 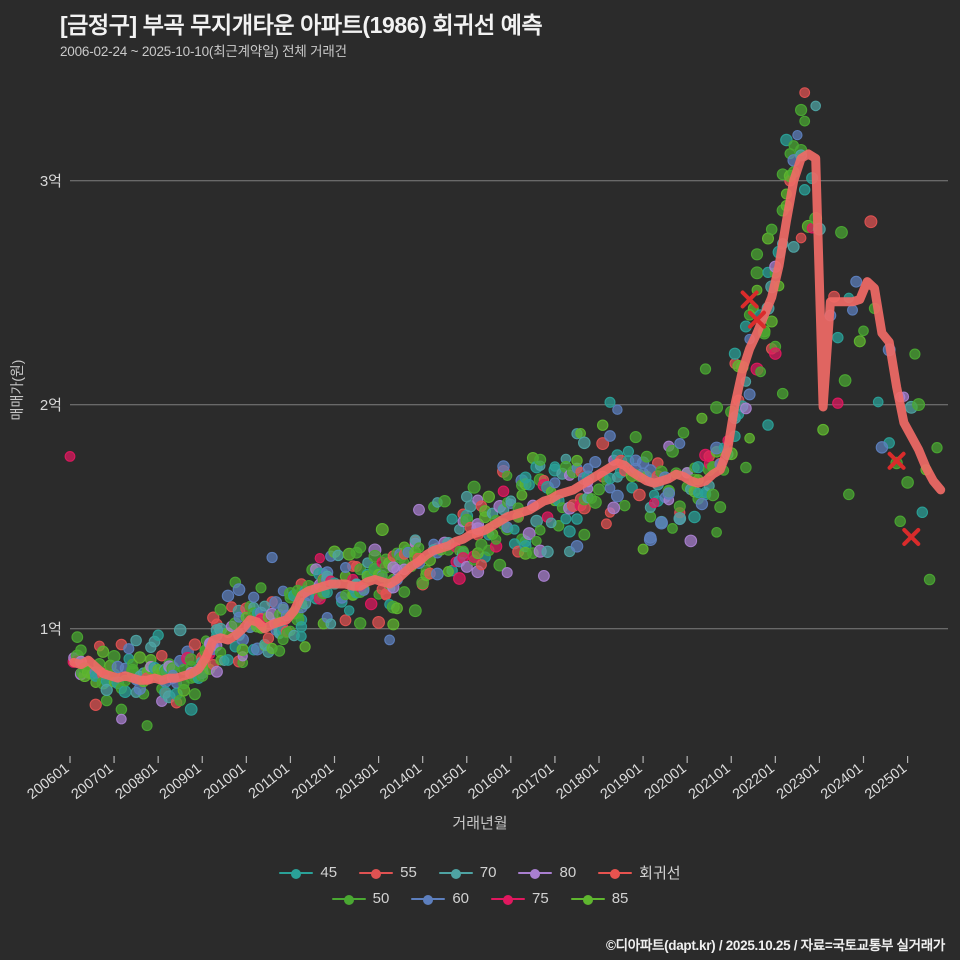 What do you see at coordinates (754, 782) in the screenshot?
I see `x-tick-label: 202201` at bounding box center [754, 782].